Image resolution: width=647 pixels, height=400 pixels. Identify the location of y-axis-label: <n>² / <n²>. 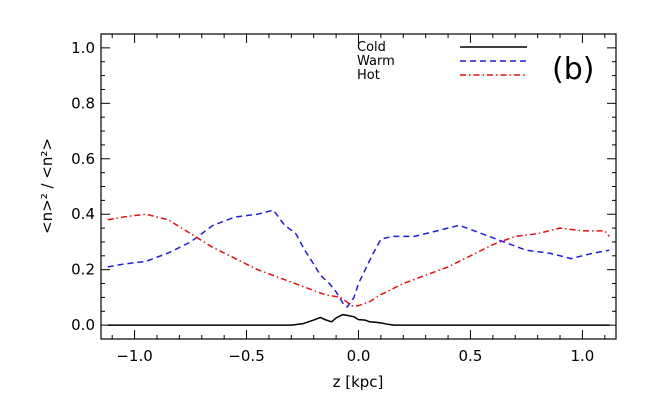
(47, 186).